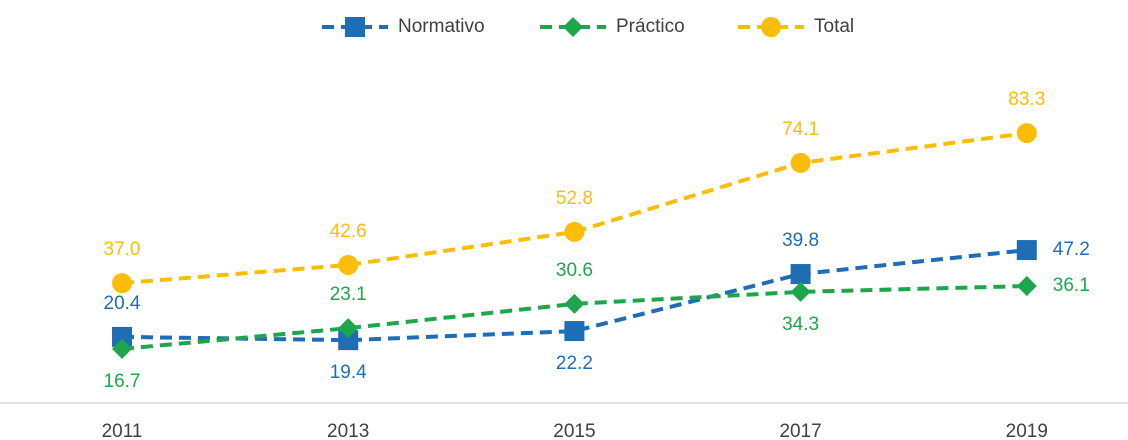 Image resolution: width=1128 pixels, height=440 pixels. I want to click on data-label: 42.6, so click(348, 231).